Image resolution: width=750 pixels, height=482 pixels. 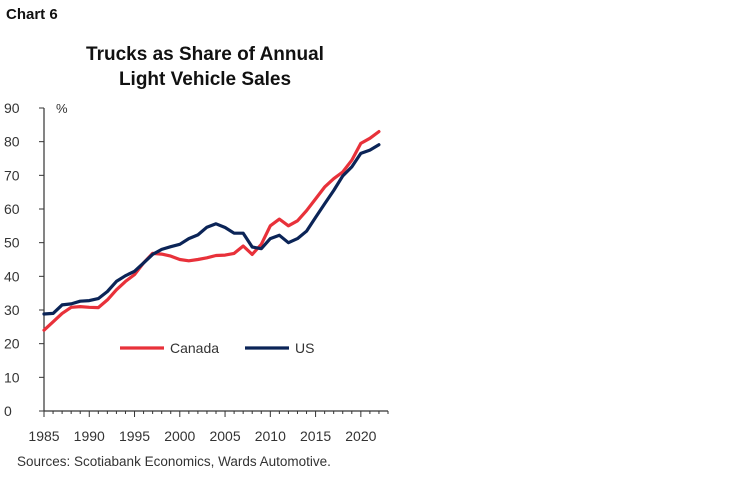 I want to click on y-tick-label: 50, so click(x=12, y=243).